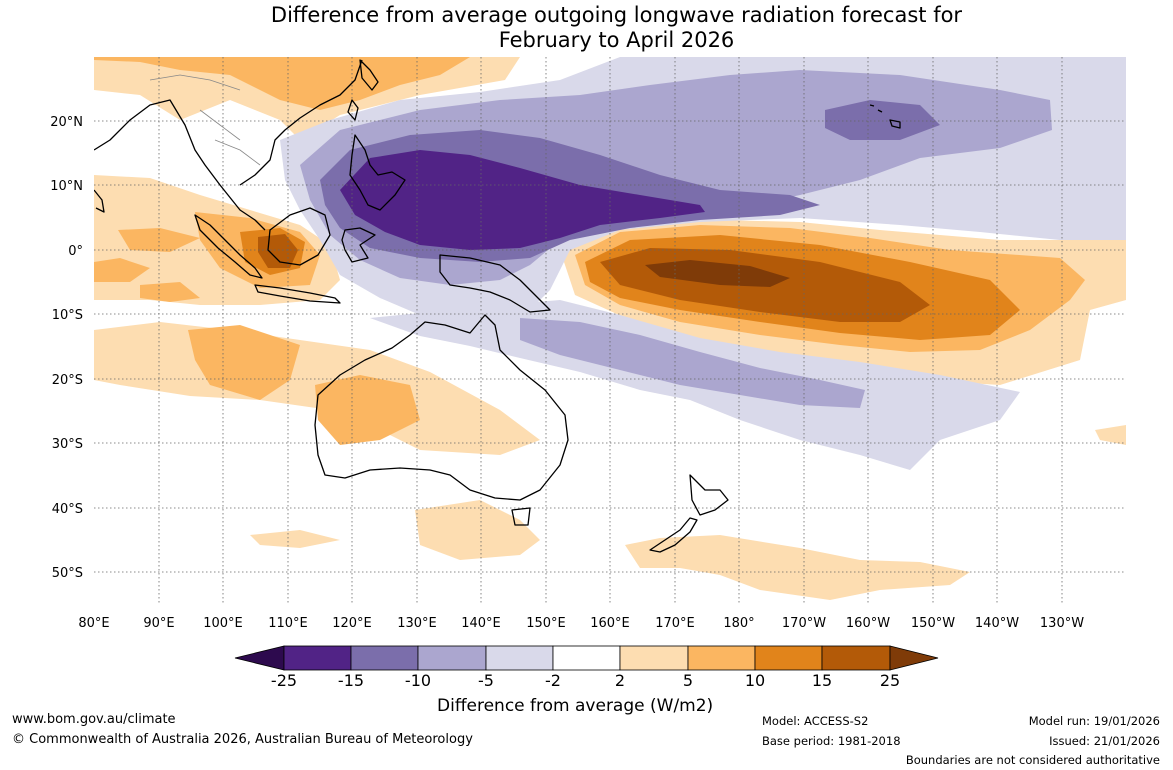  What do you see at coordinates (804, 623) in the screenshot?
I see `lon-label: 170°W` at bounding box center [804, 623].